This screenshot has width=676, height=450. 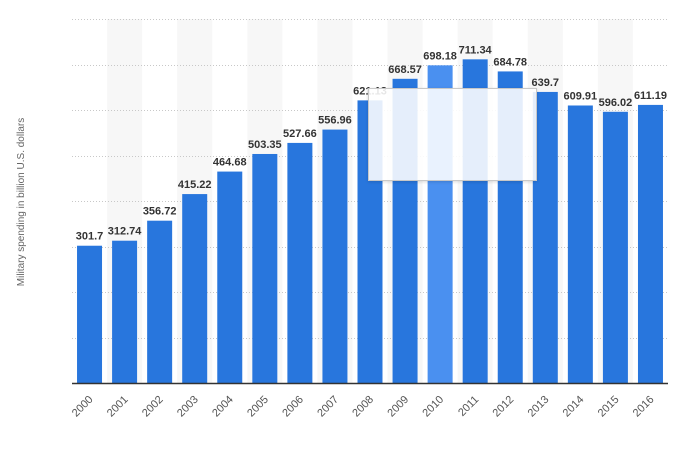 I want to click on x-tick-2001: 2001, so click(x=118, y=407).